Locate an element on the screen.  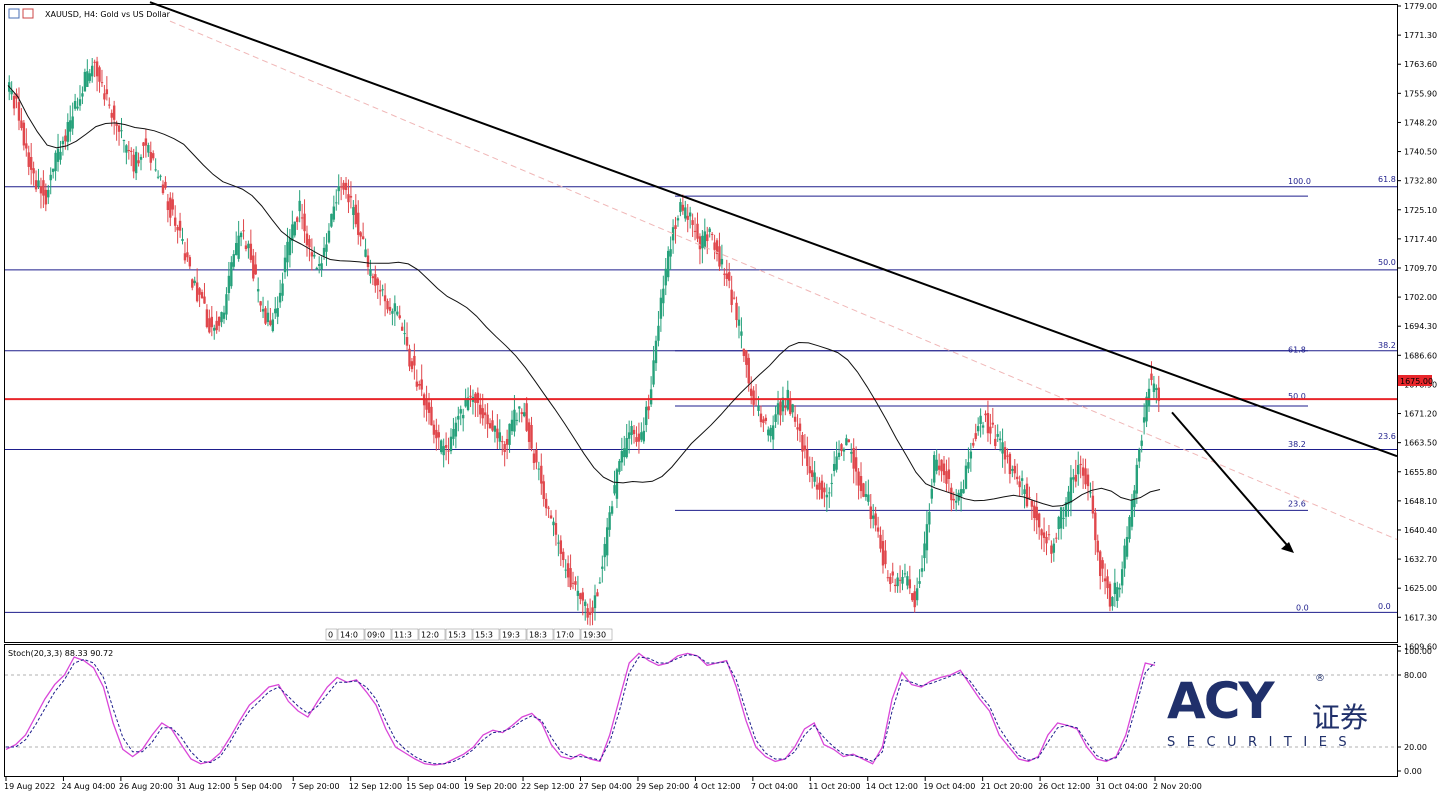
logo-chinese: 证券 is located at coordinates (1340, 717).